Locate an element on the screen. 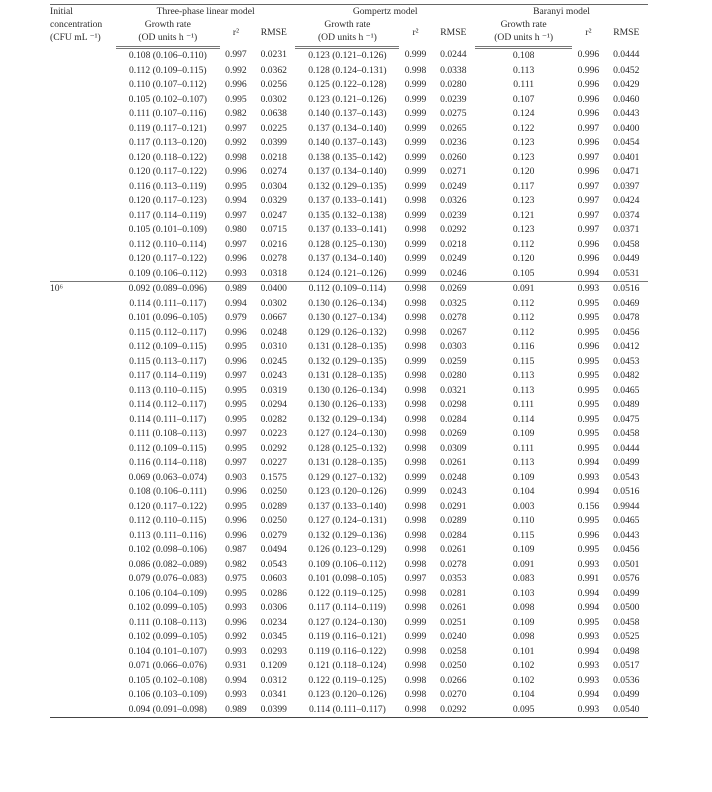 This screenshot has width=712, height=792. gompertz-rmse-cell: 0.0278 is located at coordinates (453, 564).